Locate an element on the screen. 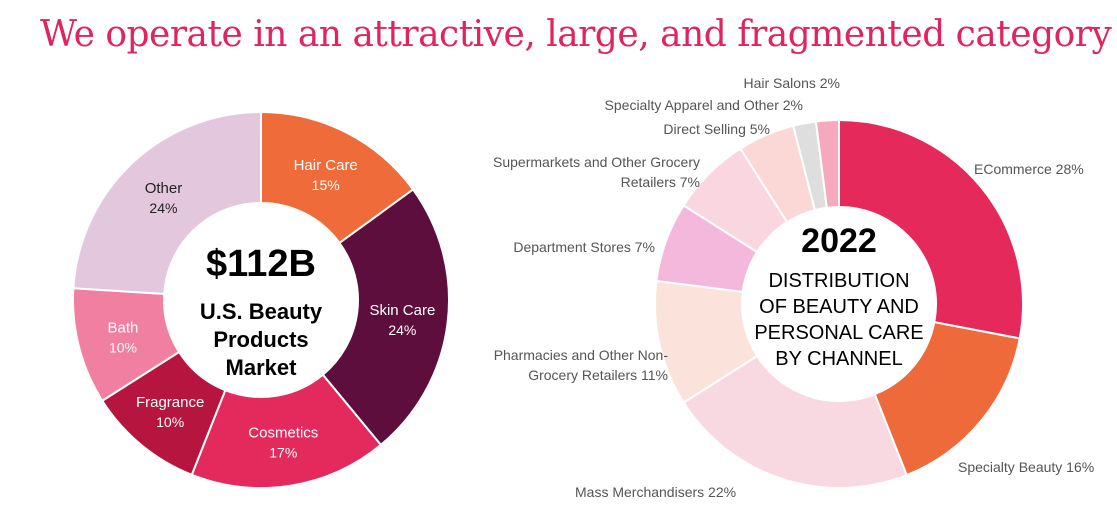 Image resolution: width=1117 pixels, height=505 pixels. slice-label: ECommerce 28% is located at coordinates (1029, 169).